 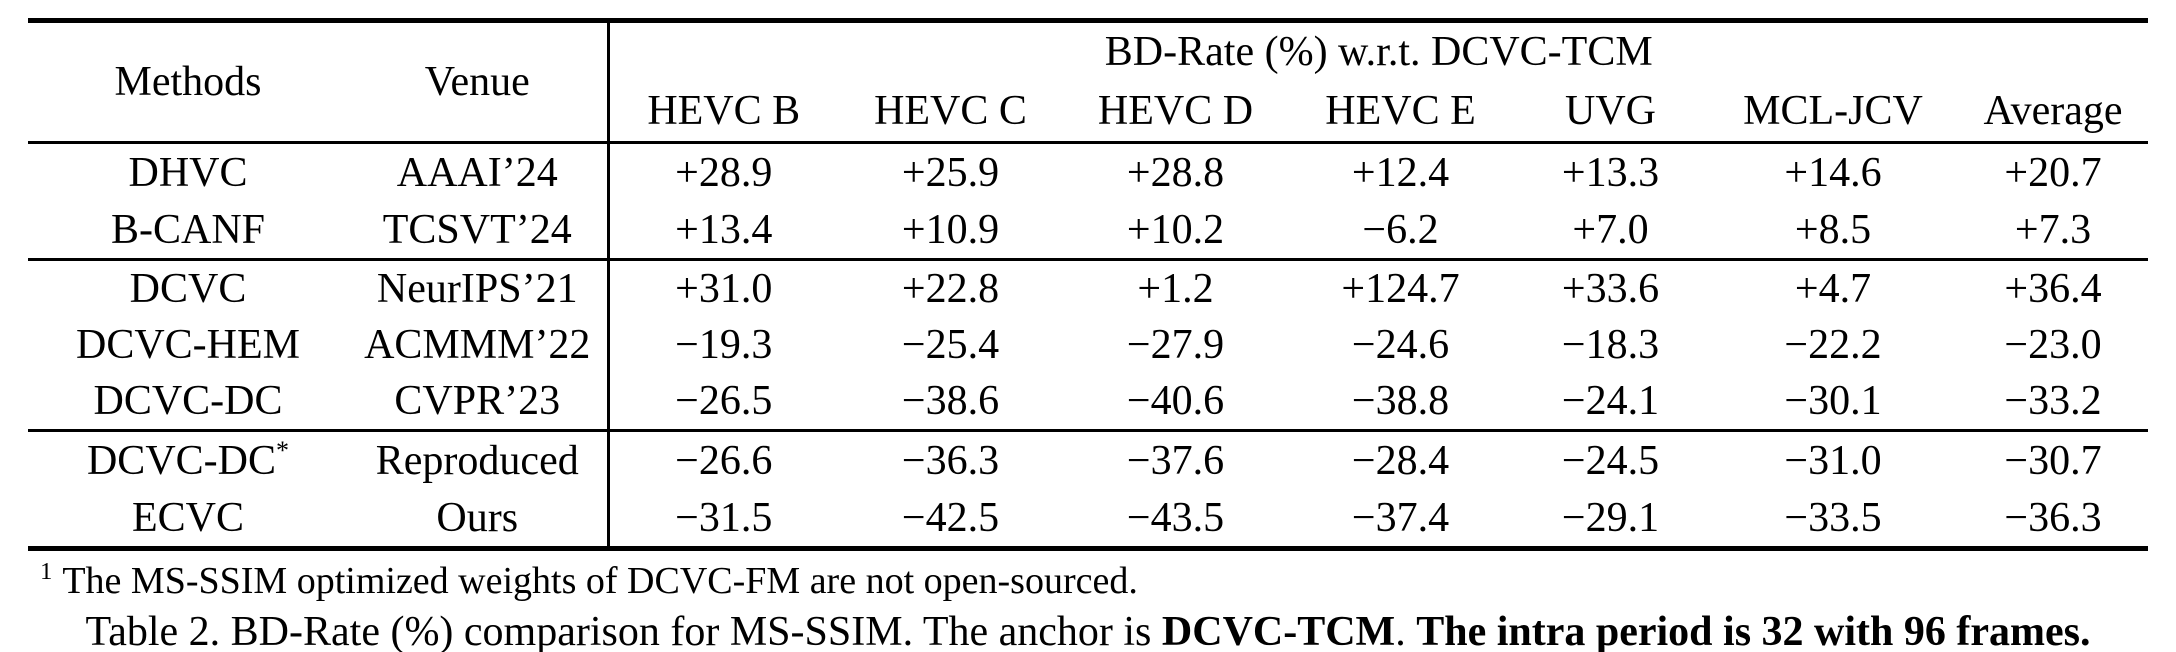 What do you see at coordinates (2053, 111) in the screenshot?
I see `col-header-average: Average` at bounding box center [2053, 111].